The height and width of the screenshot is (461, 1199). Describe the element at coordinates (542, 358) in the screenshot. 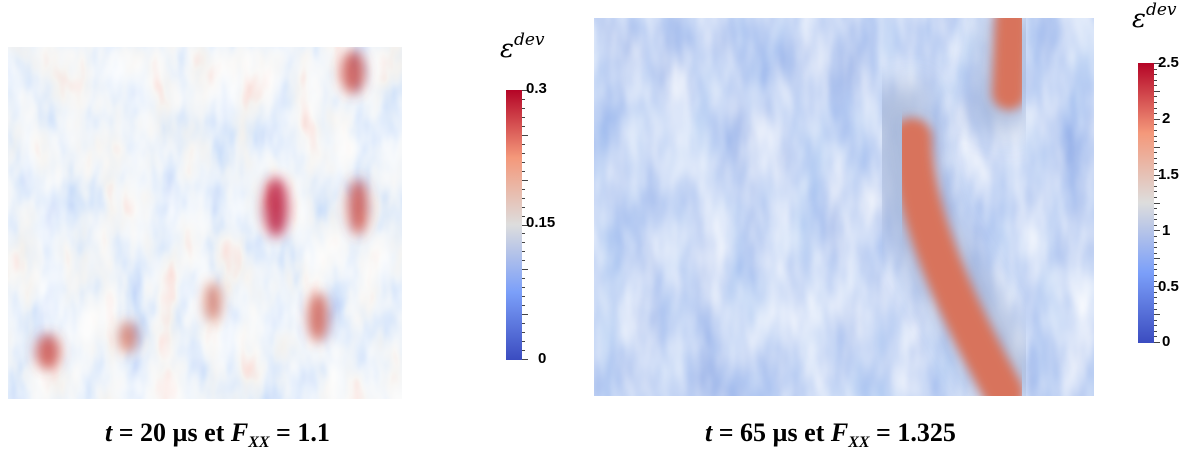

I see `colorbar-tick-left-2: 0` at that location.